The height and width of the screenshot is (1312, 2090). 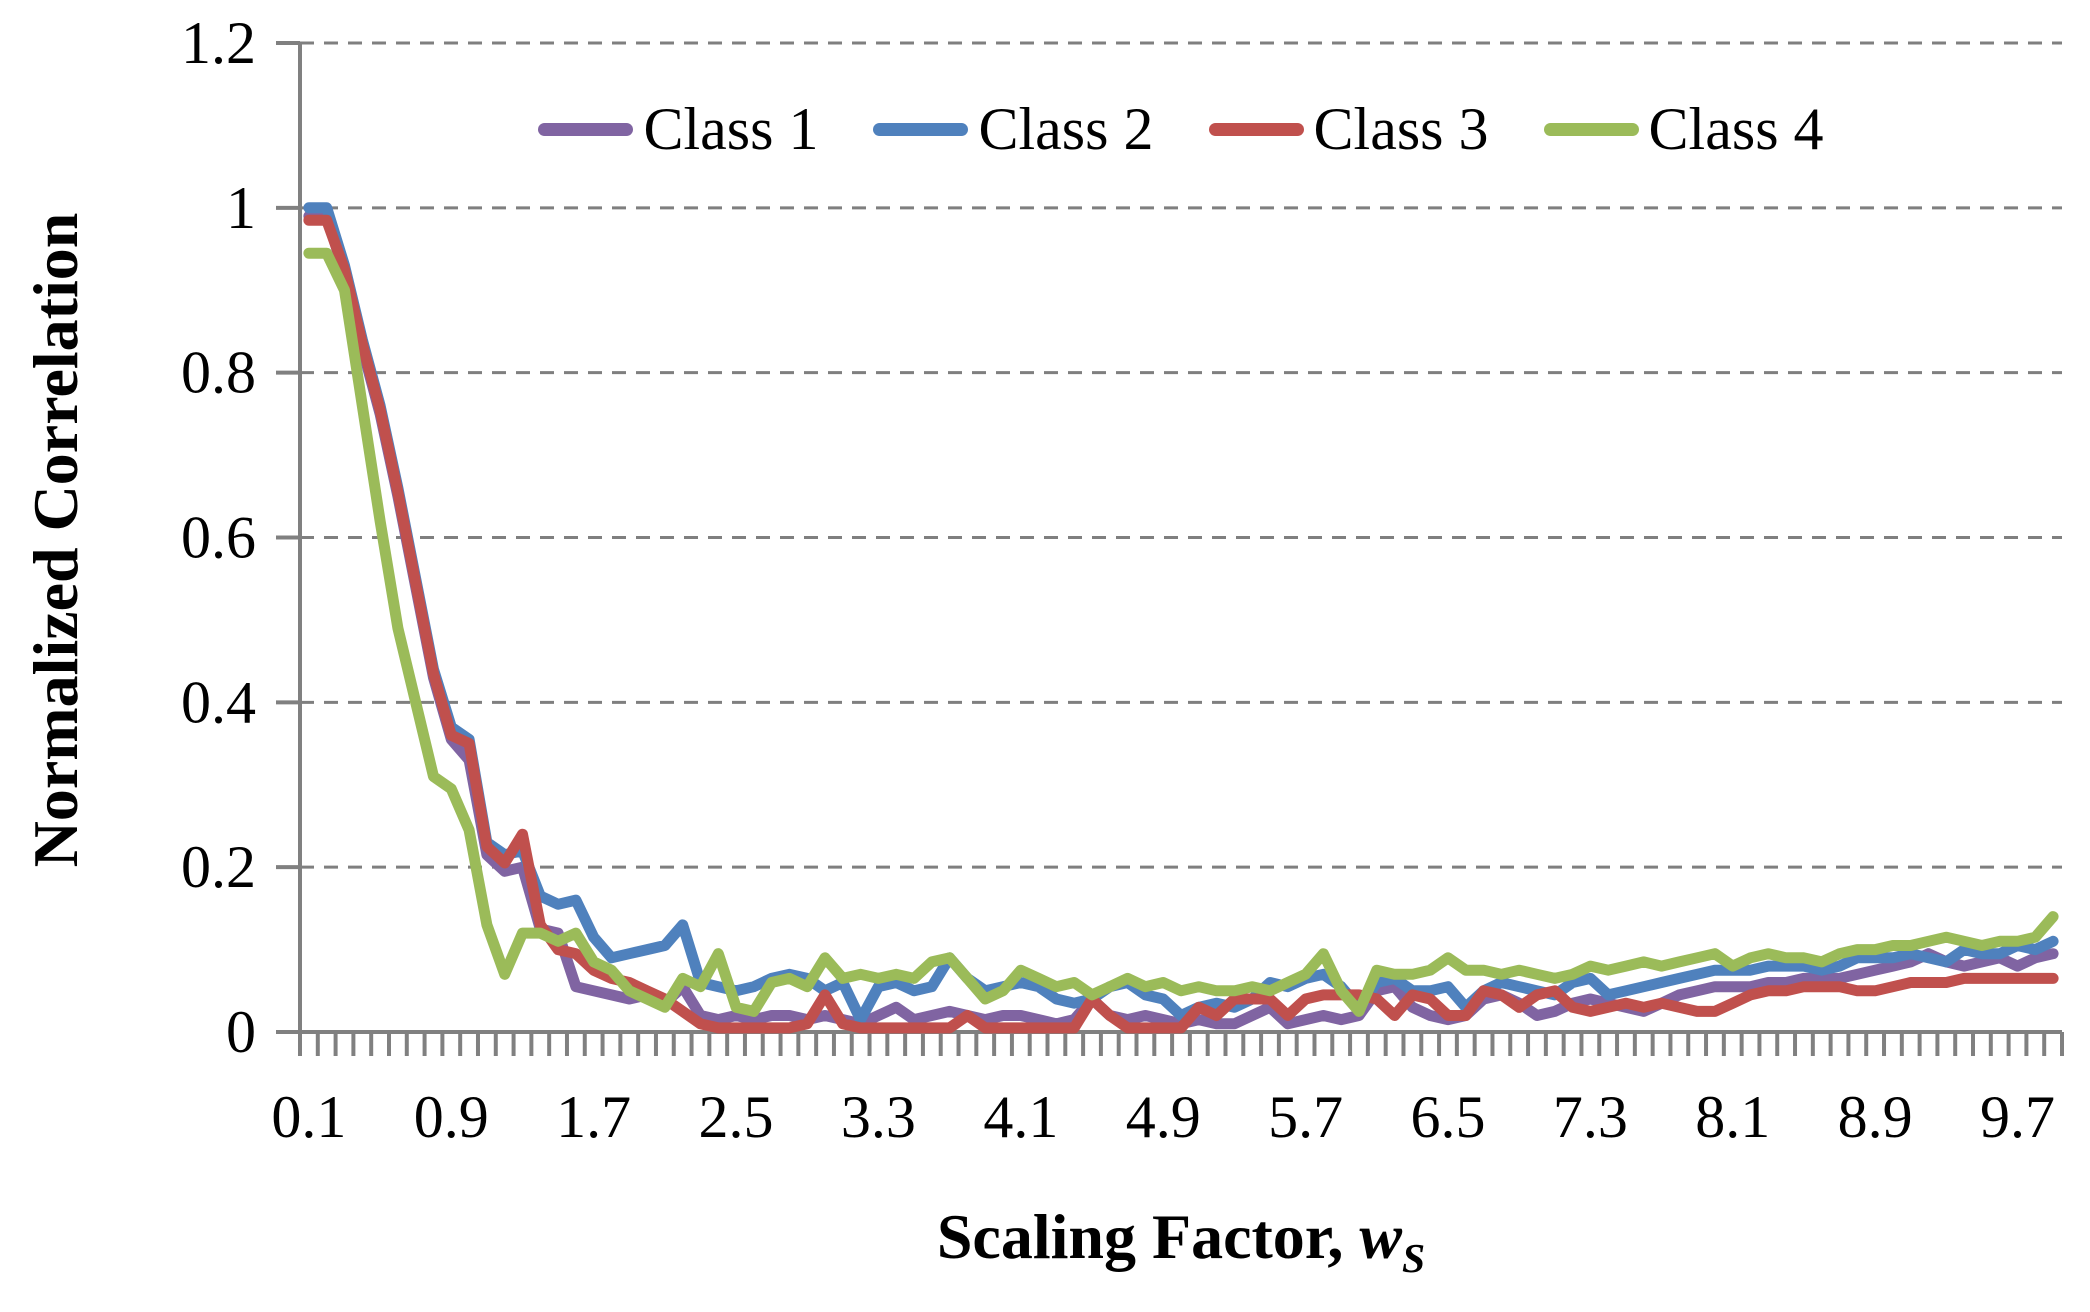 I want to click on y-tick-label: 0.2, so click(x=218, y=867).